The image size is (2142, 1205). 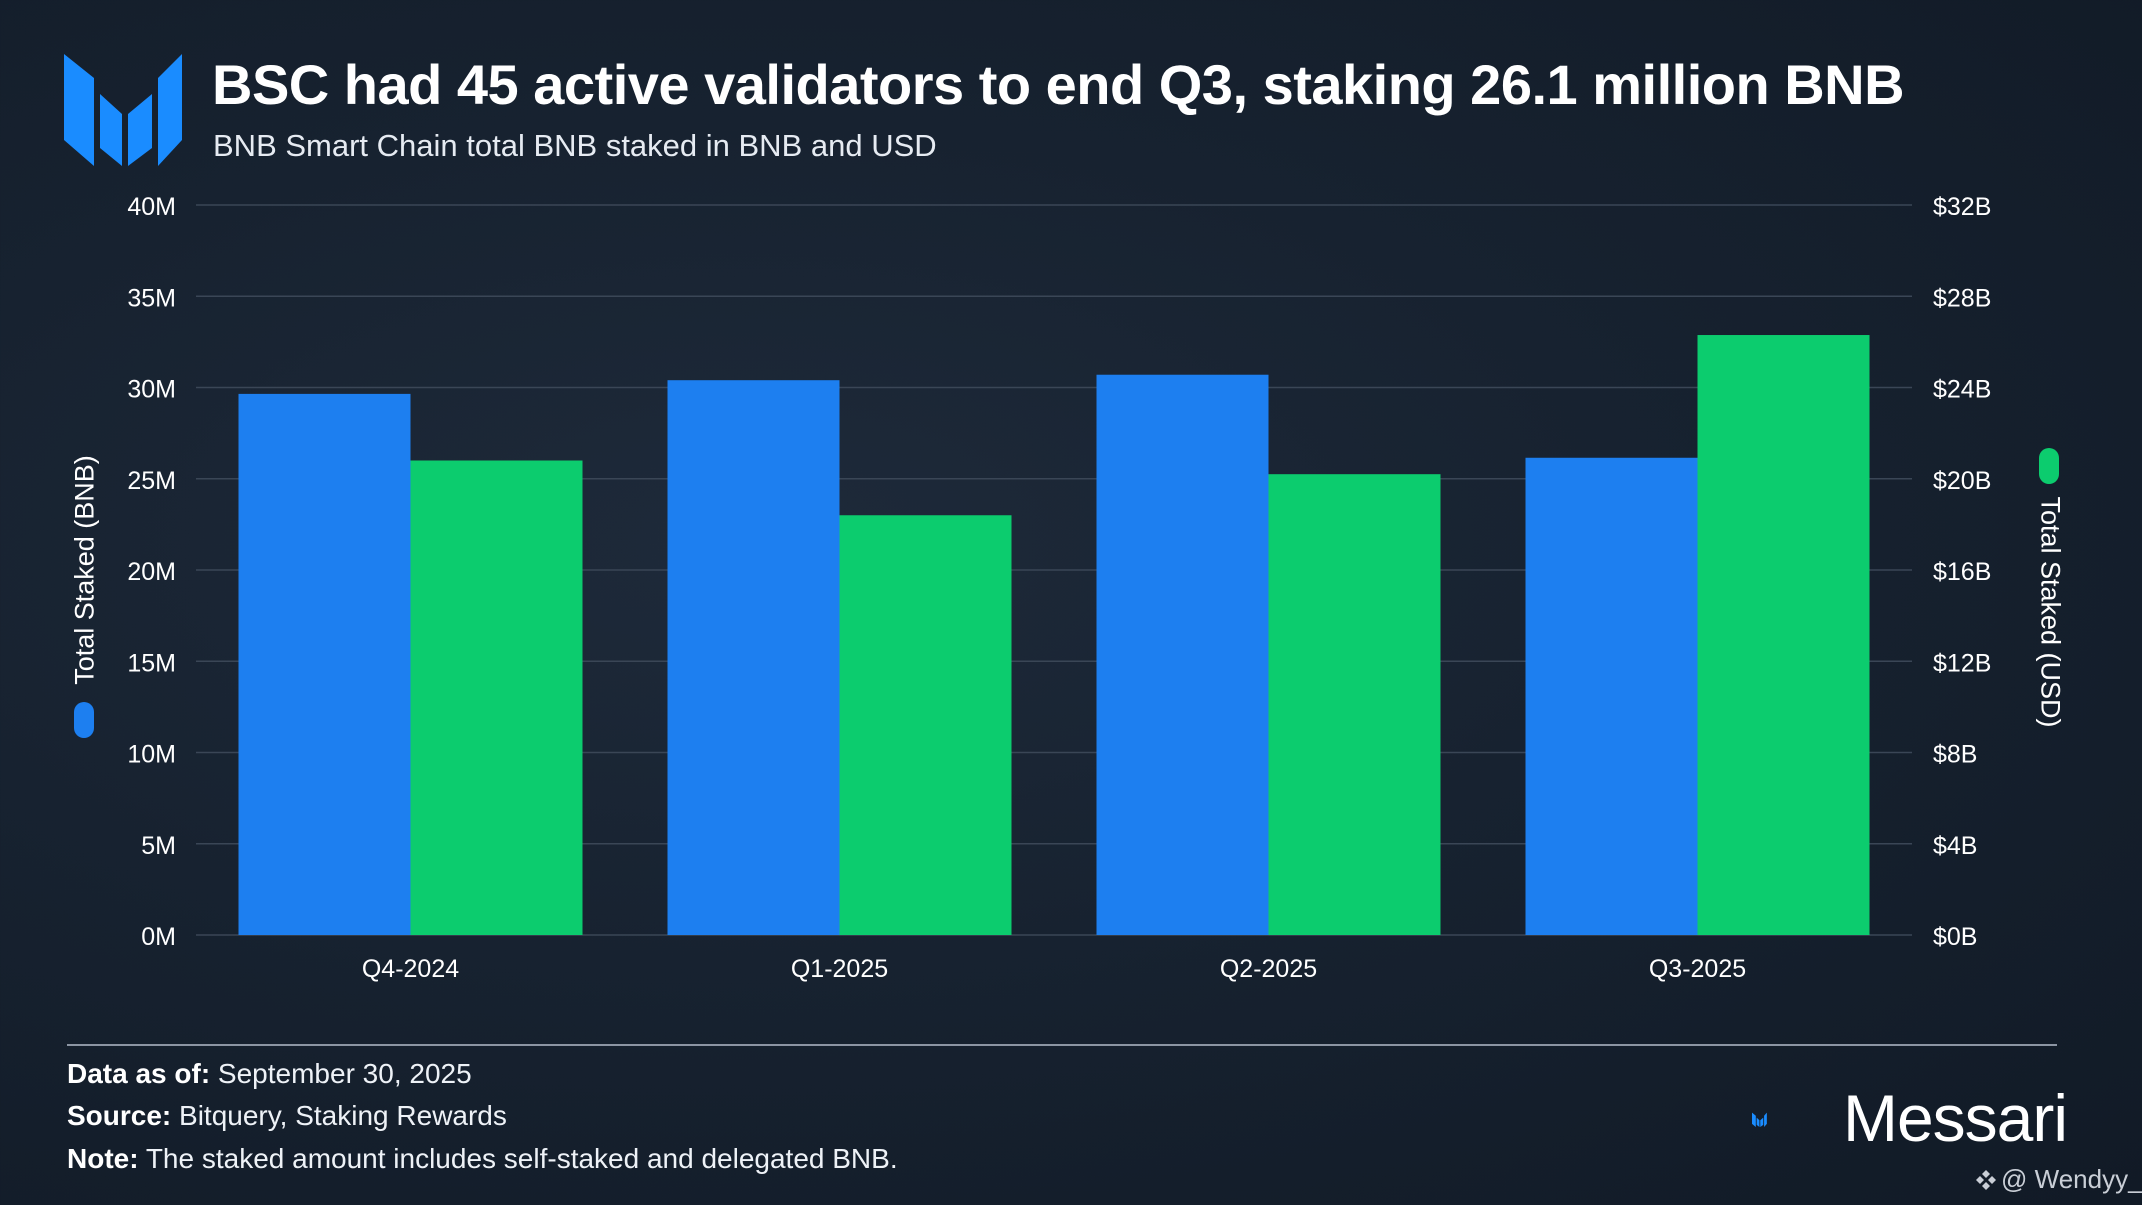 What do you see at coordinates (2049, 466) in the screenshot?
I see `usd-series-legend-swatch` at bounding box center [2049, 466].